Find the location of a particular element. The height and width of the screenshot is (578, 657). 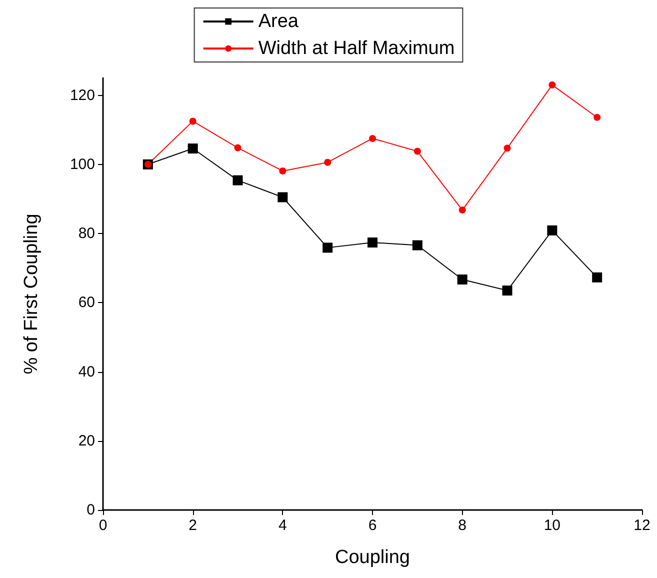

legend-label: Width at Half Maximum is located at coordinates (356, 48).